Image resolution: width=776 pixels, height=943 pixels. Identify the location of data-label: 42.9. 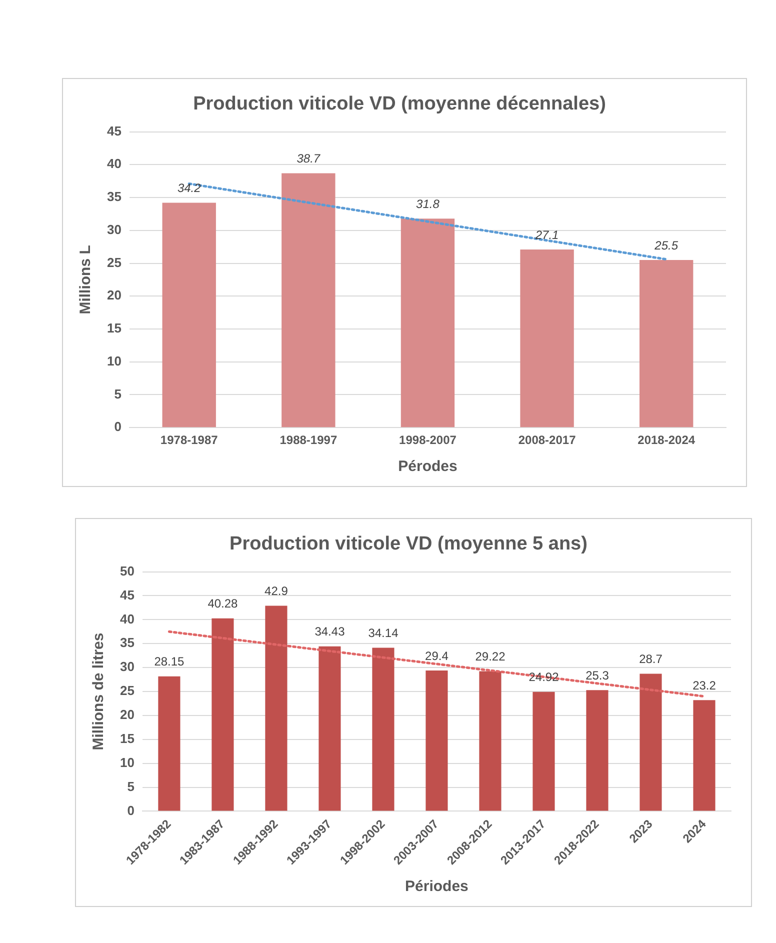
(276, 591).